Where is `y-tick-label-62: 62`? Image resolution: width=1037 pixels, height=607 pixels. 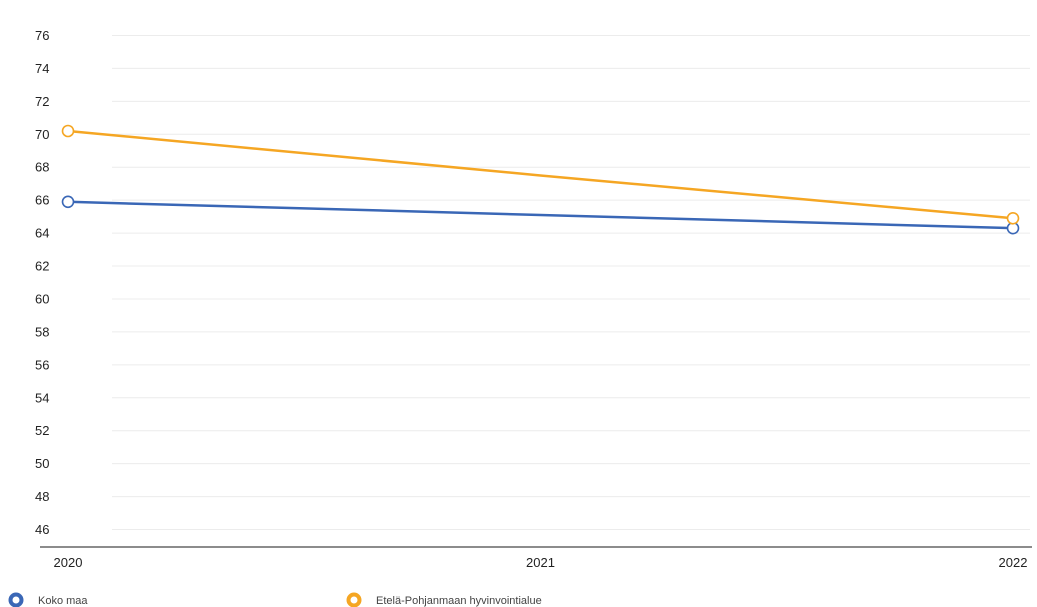
y-tick-label-62: 62 is located at coordinates (42, 266).